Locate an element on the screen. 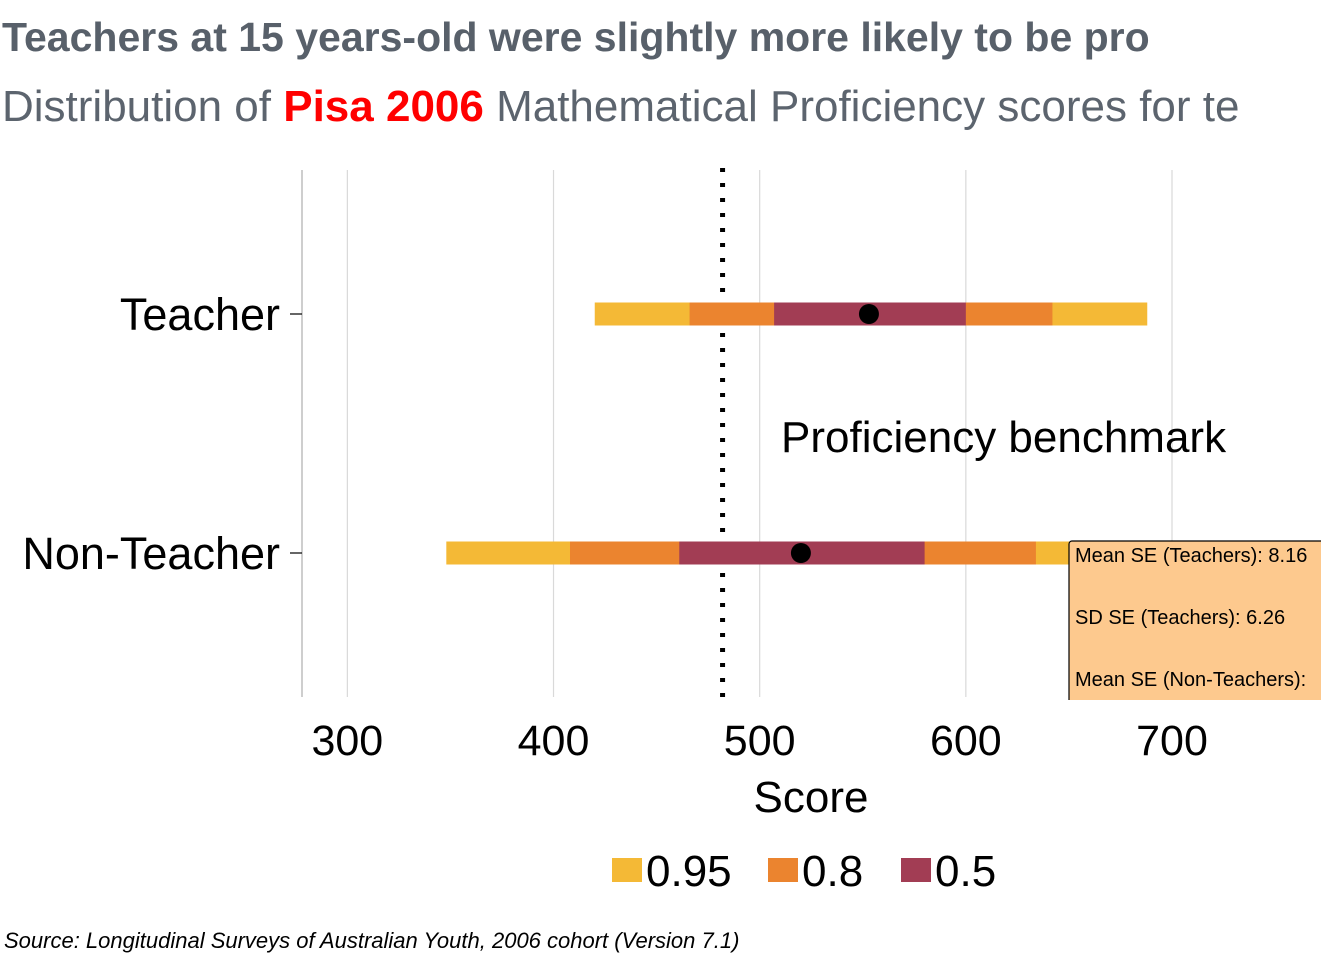  annotation-line: Mean SE (Teachers): 8.16 is located at coordinates (1191, 556).